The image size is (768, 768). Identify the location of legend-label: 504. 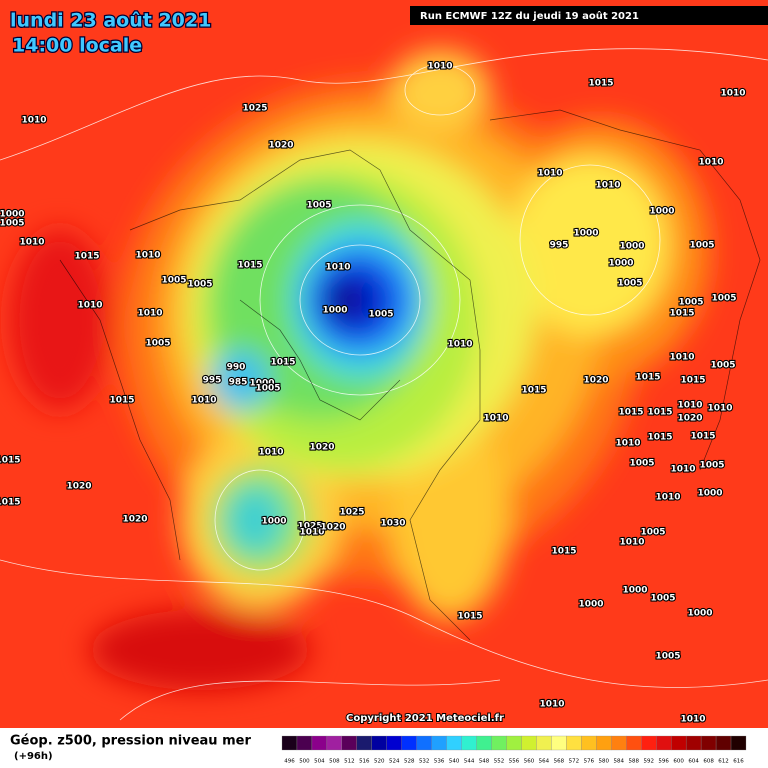
(319, 762).